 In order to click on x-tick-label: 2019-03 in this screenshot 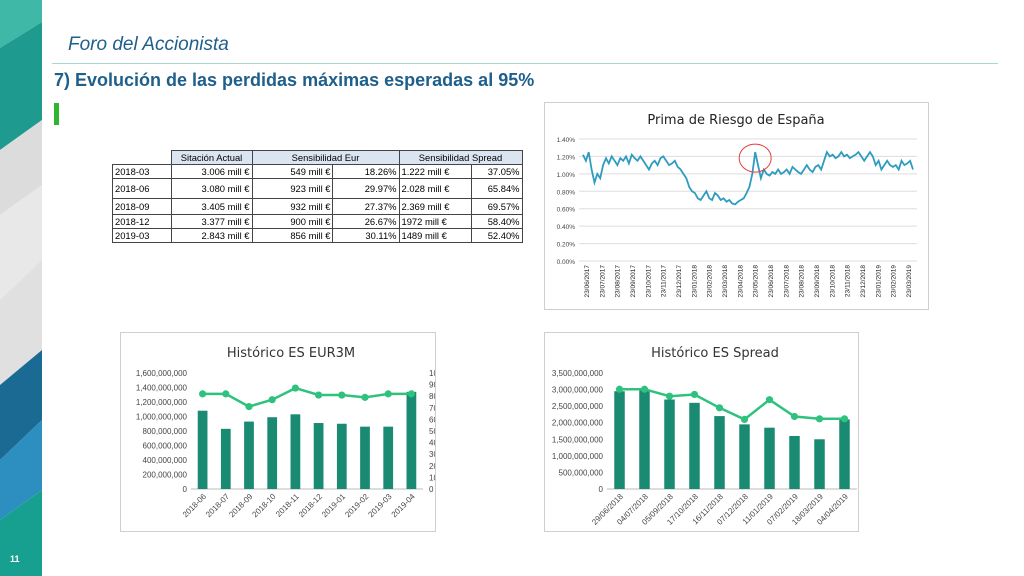, I will do `click(380, 506)`.